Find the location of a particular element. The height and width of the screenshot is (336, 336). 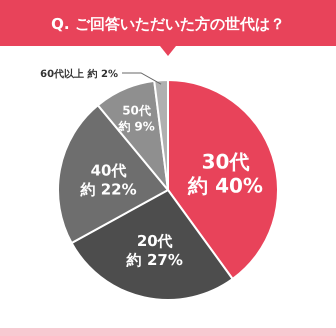

data-label: 約 9% is located at coordinates (136, 126).